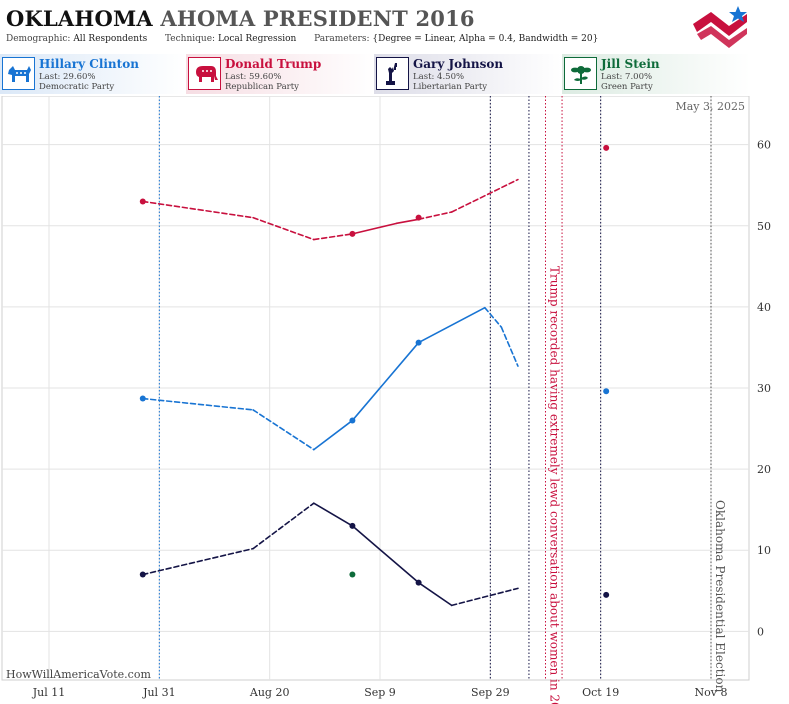 The height and width of the screenshot is (704, 789). I want to click on x-tick-label: Jul 31, so click(159, 692).